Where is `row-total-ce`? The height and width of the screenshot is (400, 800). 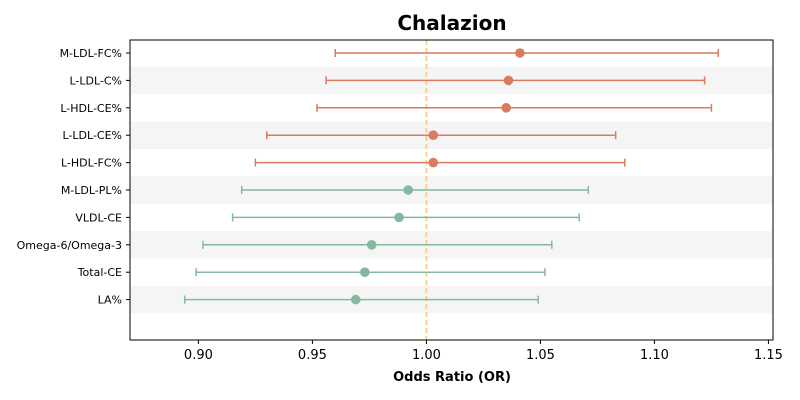
row-total-ce is located at coordinates (370, 272).